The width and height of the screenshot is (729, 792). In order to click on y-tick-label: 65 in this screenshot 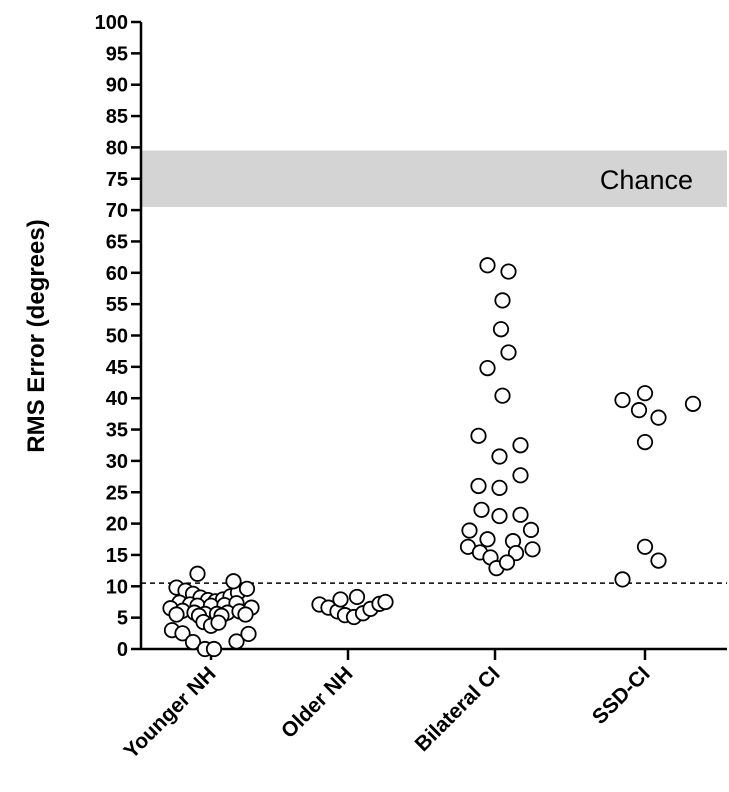, I will do `click(117, 242)`.